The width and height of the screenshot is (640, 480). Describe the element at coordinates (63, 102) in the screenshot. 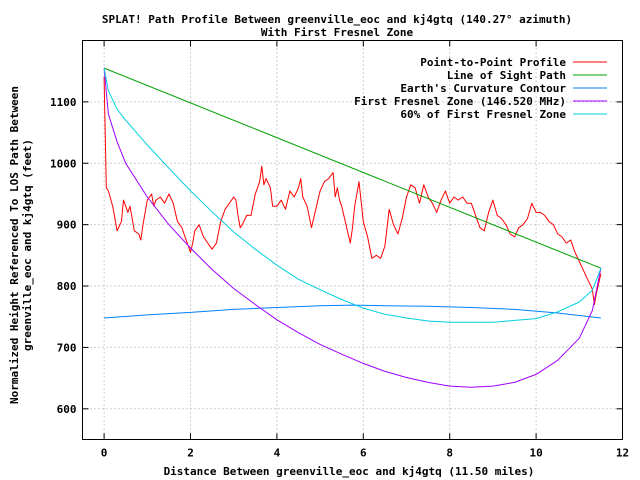

I see `y-tick-label: 1100` at that location.